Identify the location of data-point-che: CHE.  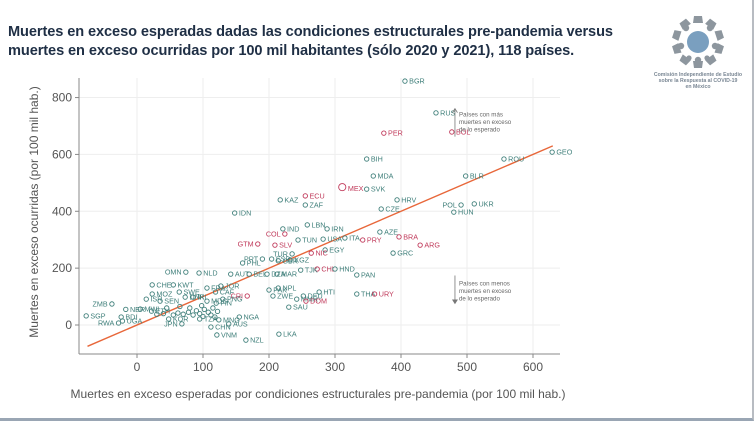
(160, 285).